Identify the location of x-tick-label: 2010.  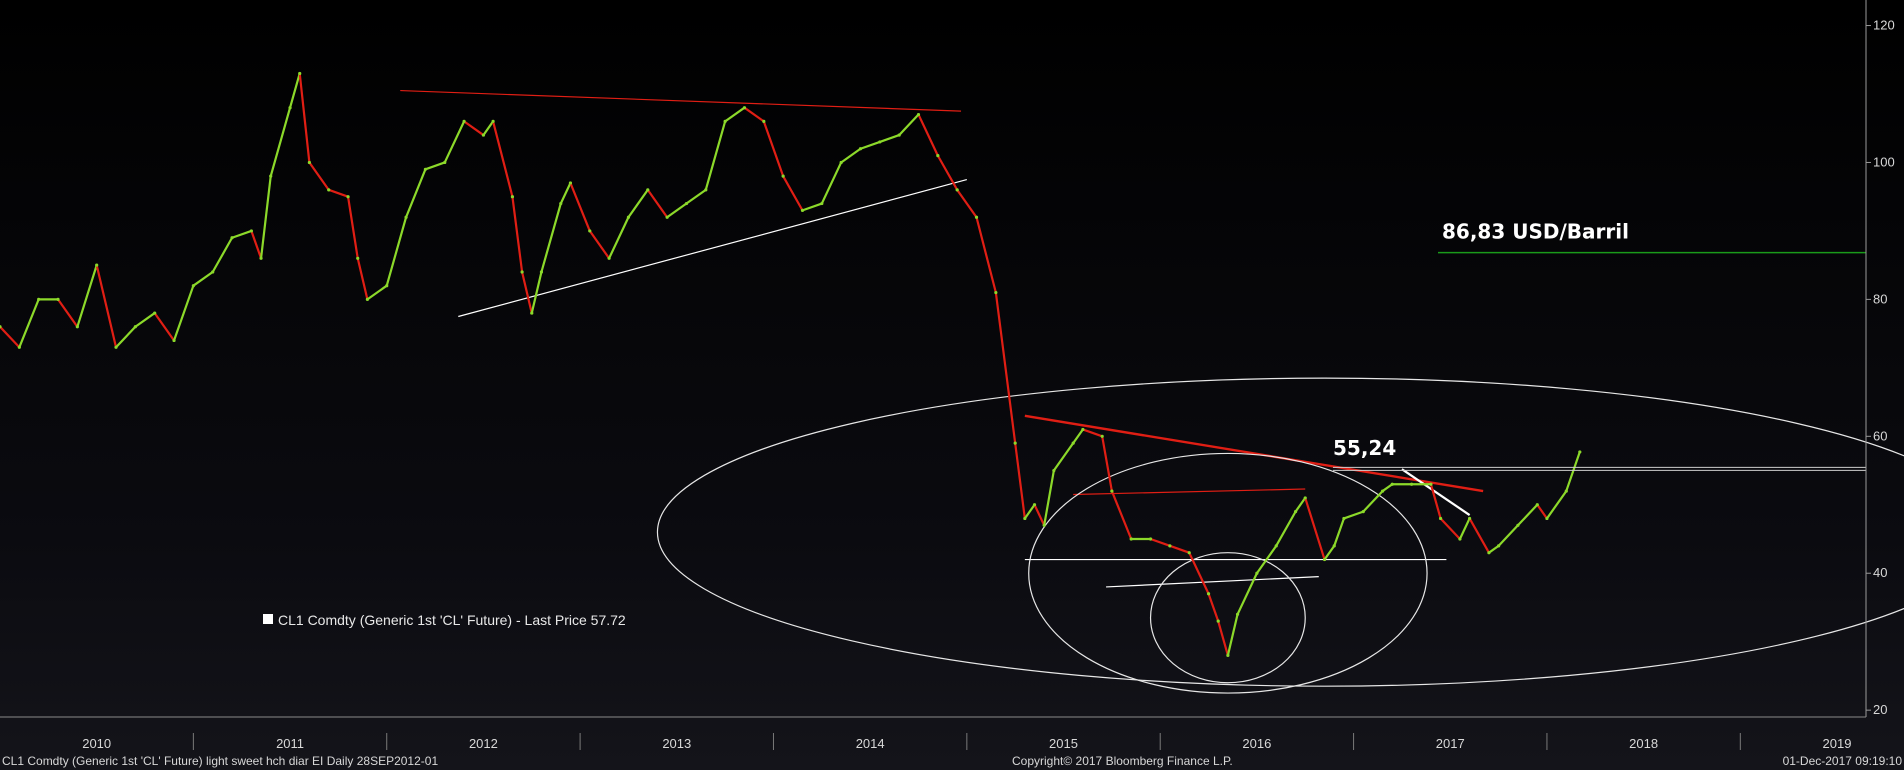
(96, 743).